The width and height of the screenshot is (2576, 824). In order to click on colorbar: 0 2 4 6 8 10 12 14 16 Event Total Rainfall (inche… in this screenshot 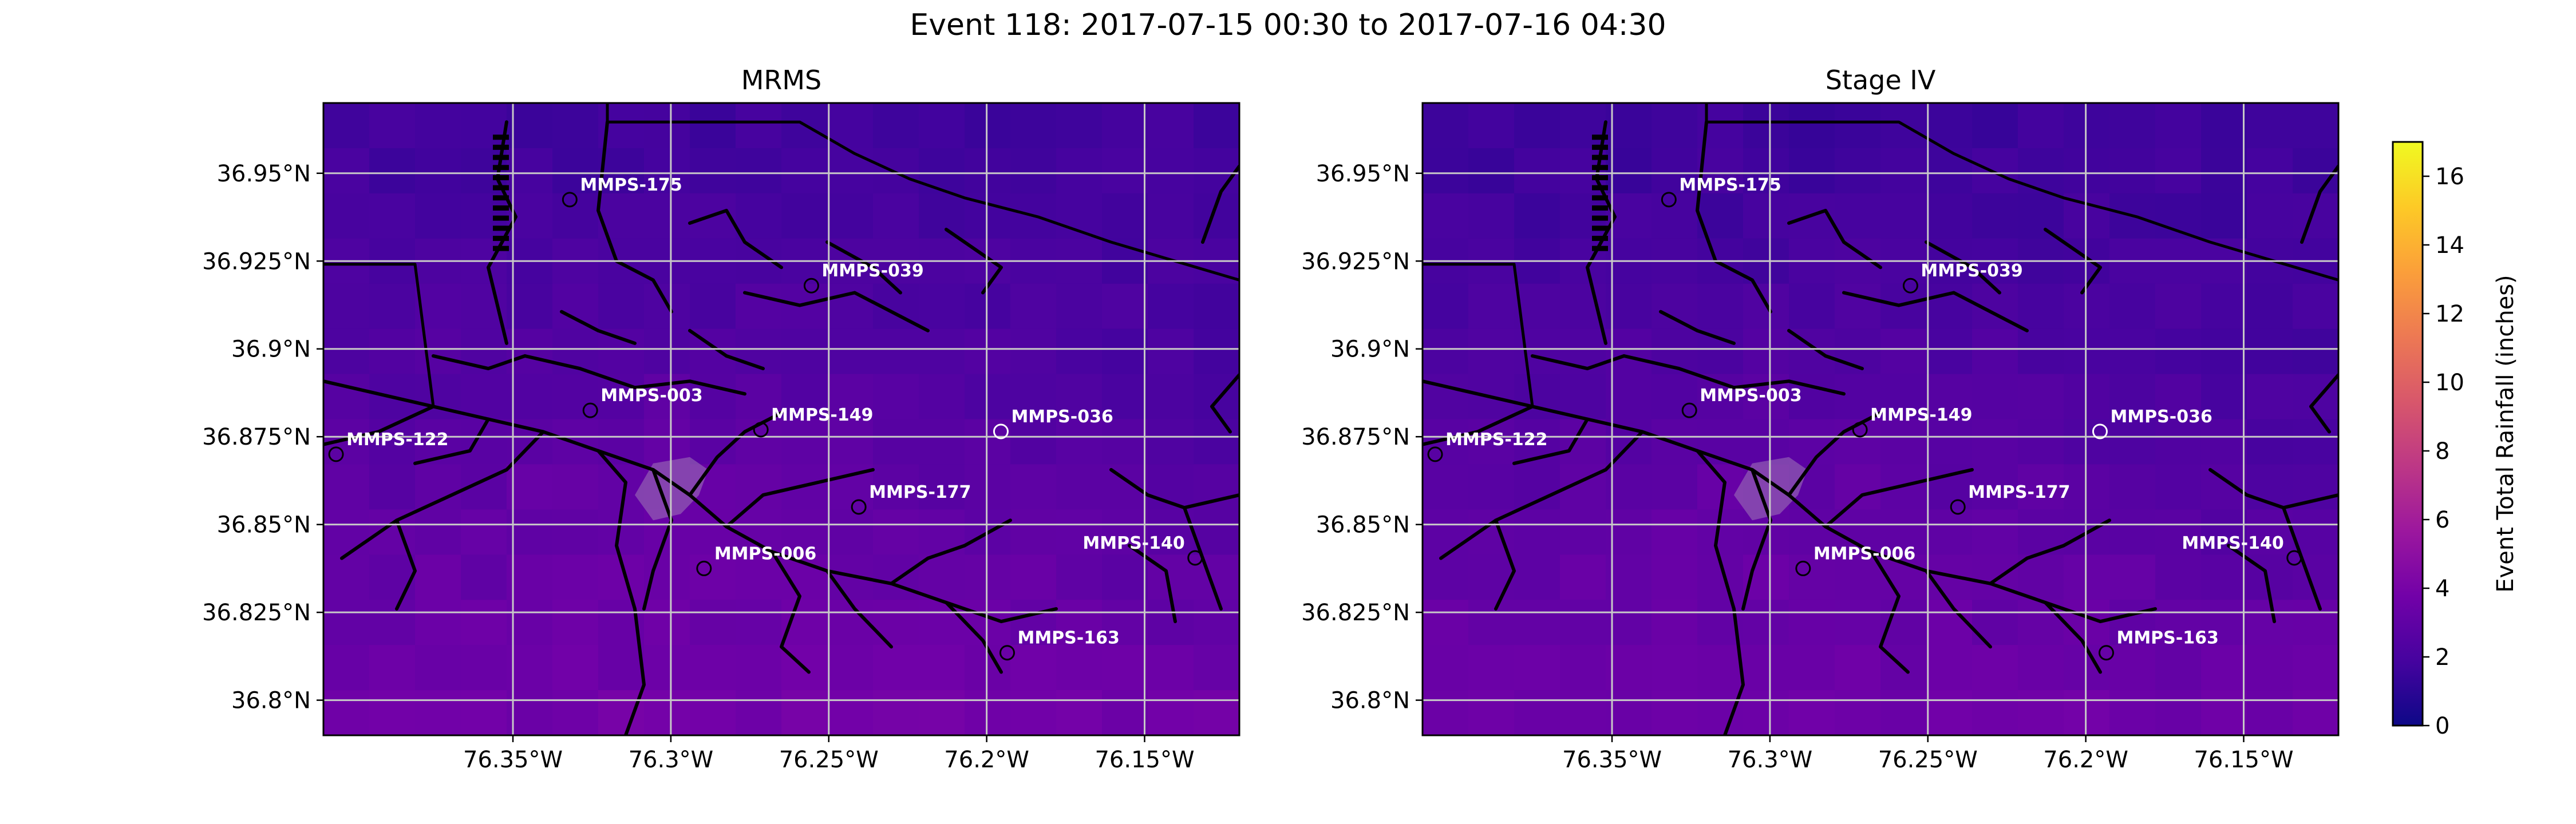, I will do `click(2455, 440)`.